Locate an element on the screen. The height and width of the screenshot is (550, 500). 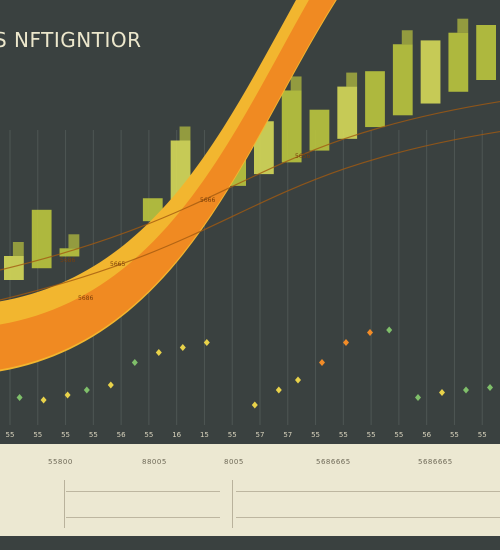
footer-label-4: 5686665 is located at coordinates (333, 462).